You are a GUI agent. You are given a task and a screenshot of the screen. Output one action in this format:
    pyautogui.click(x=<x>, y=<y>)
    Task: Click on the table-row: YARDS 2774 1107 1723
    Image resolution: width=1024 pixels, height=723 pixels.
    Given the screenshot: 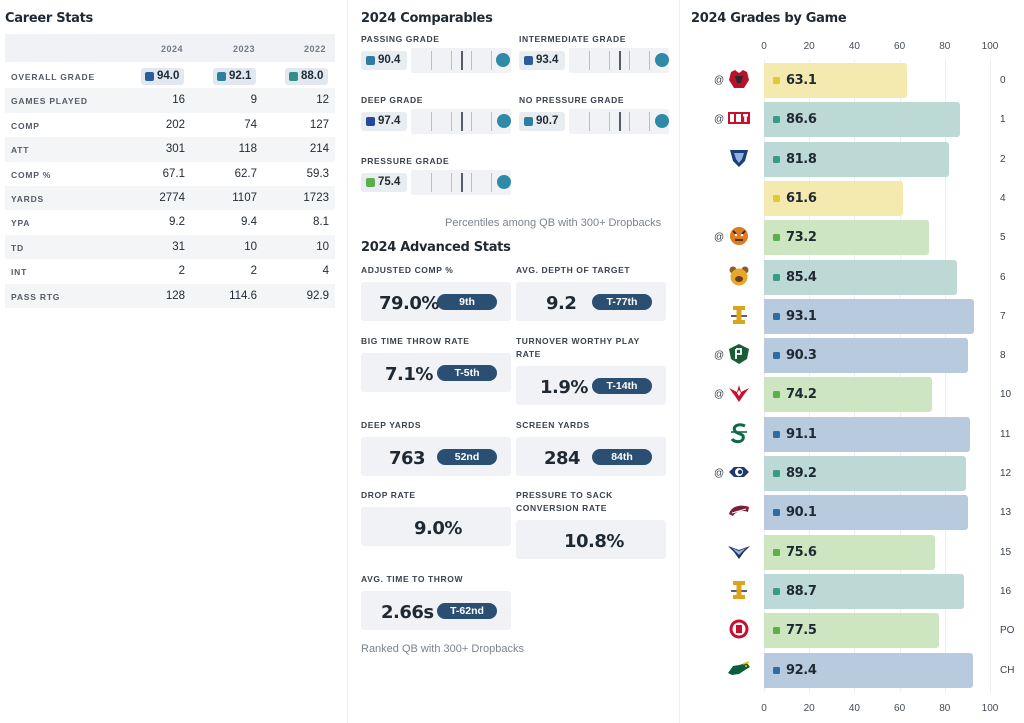 What is the action you would take?
    pyautogui.click(x=170, y=198)
    